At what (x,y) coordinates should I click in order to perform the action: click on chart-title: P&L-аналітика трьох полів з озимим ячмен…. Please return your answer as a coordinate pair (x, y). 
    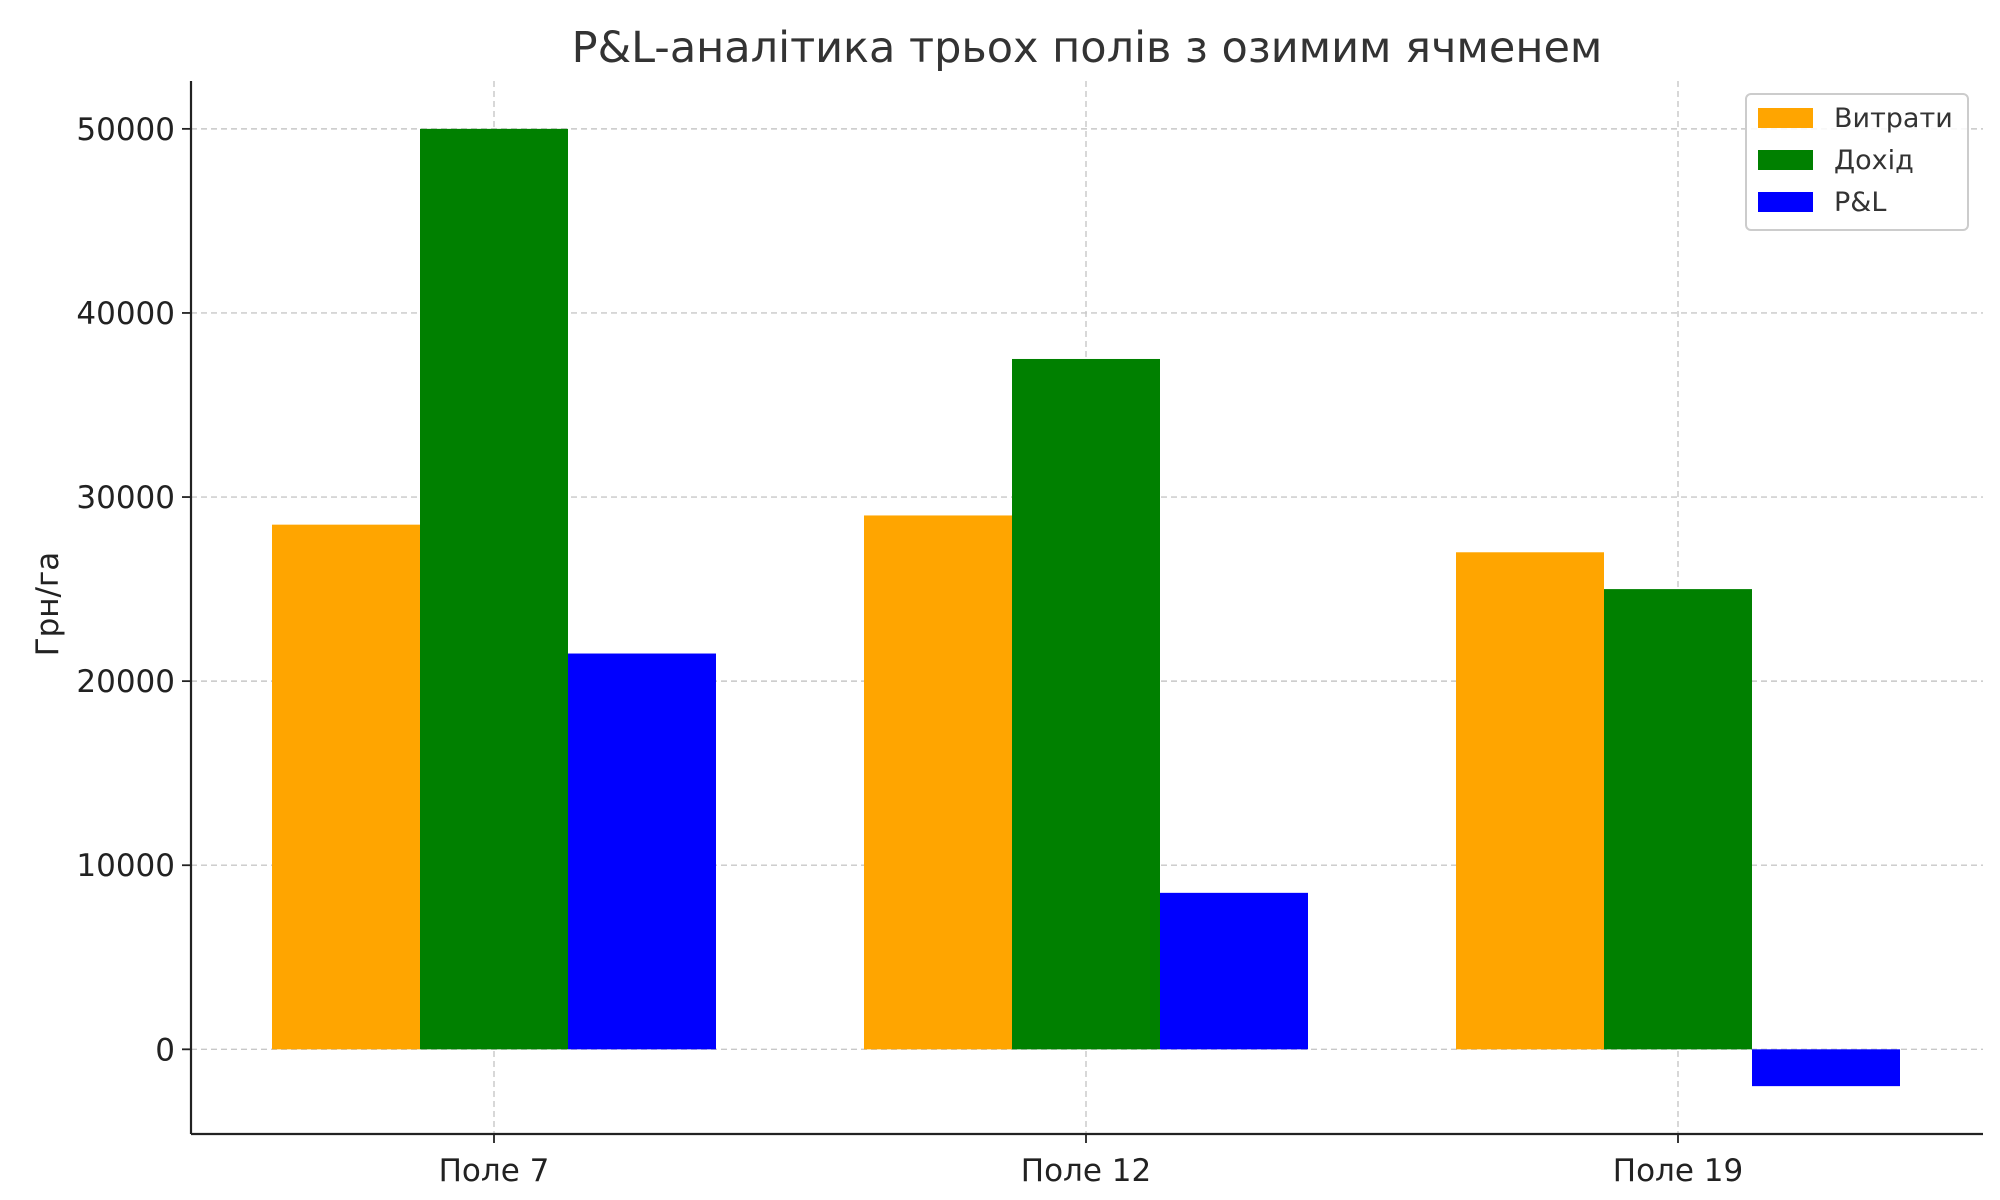
    Looking at the image, I should click on (1087, 48).